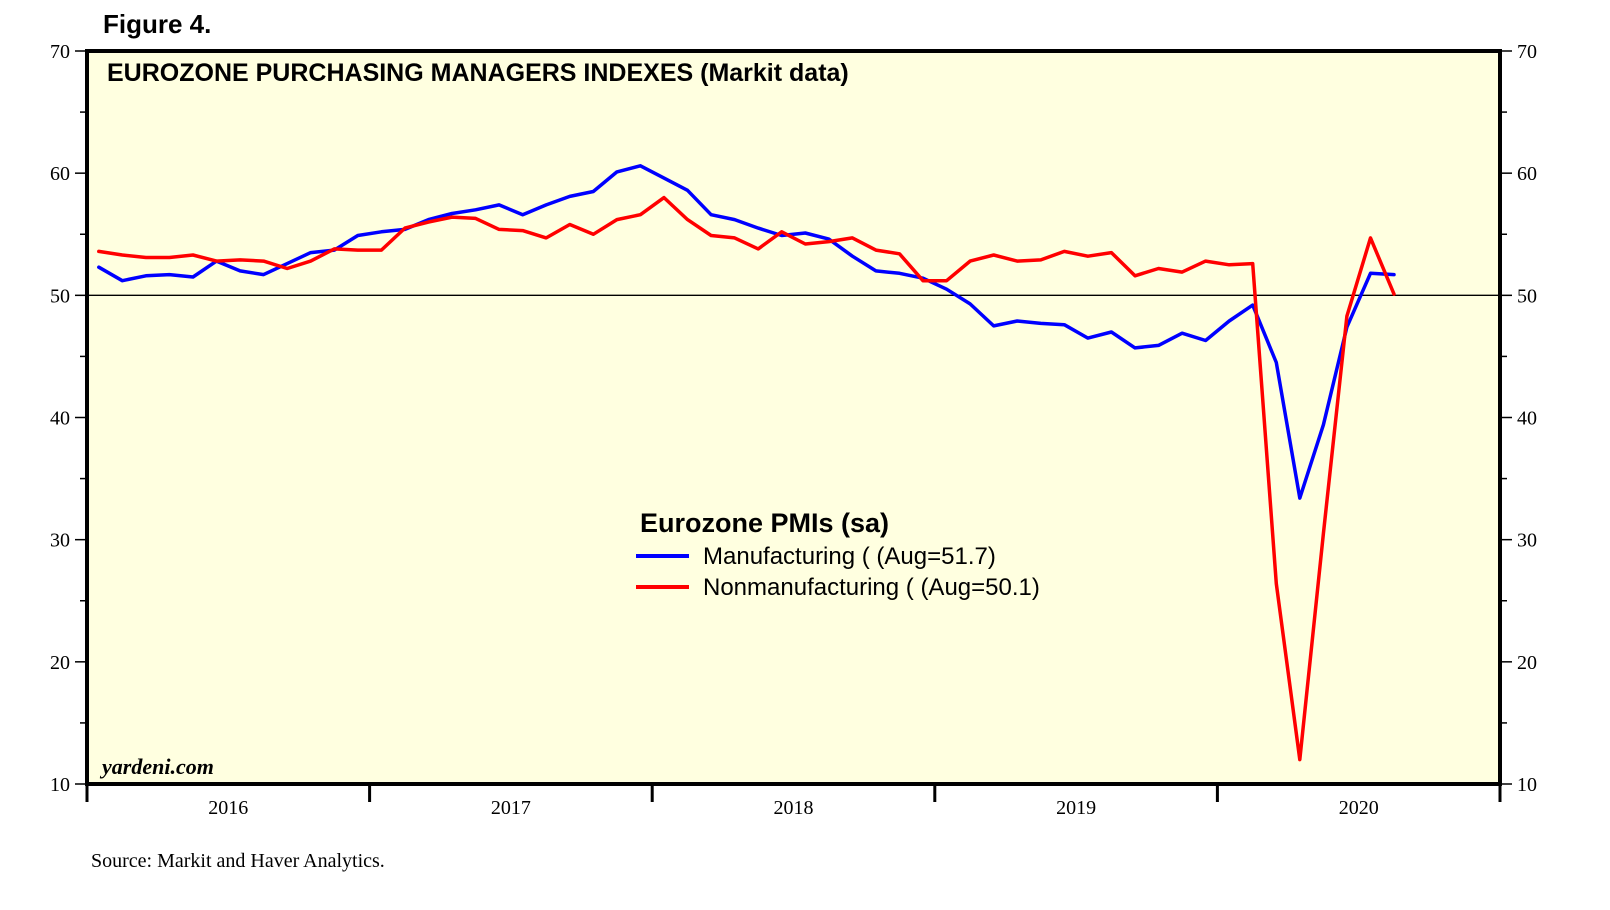  I want to click on y-tick-label-right: 70, so click(1527, 52).